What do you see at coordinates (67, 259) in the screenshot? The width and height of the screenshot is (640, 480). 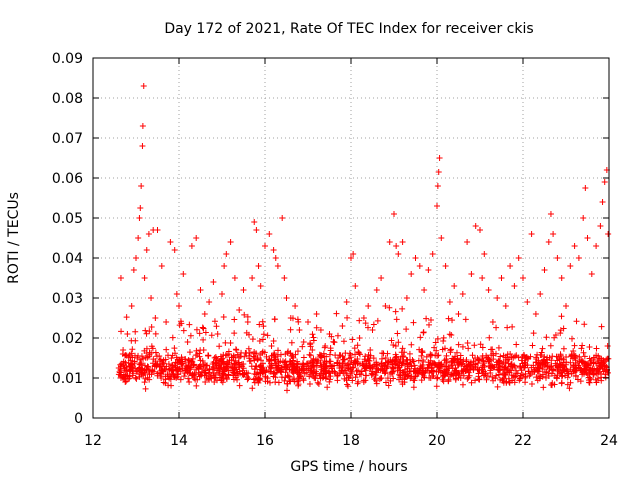 I see `y-tick-label: 0.04` at bounding box center [67, 259].